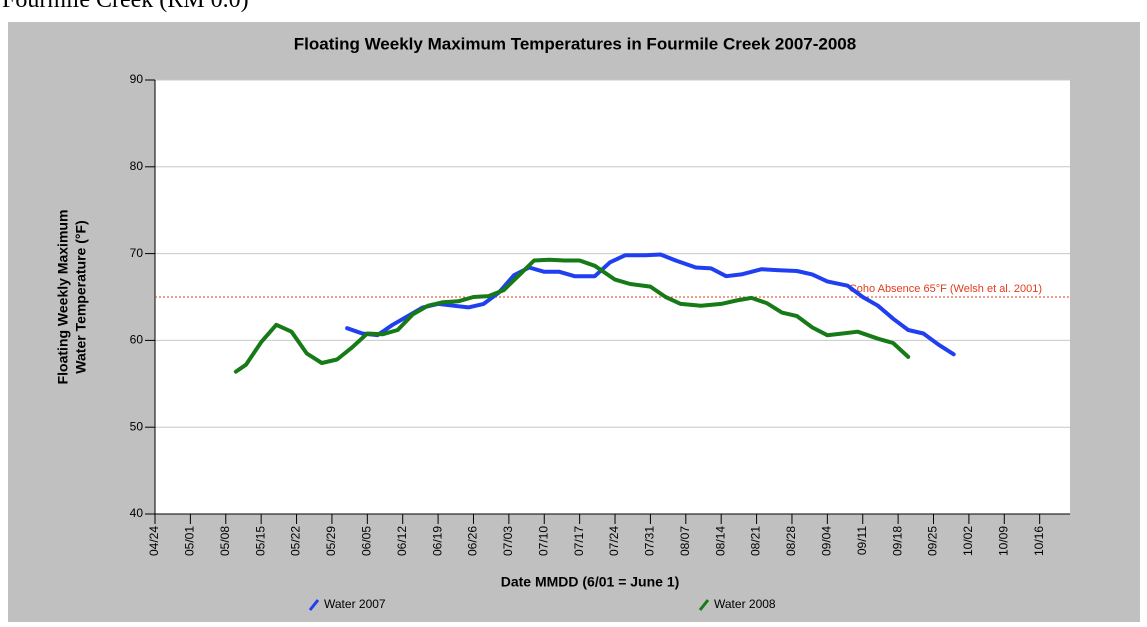  I want to click on y-tick-label: 70, so click(137, 253).